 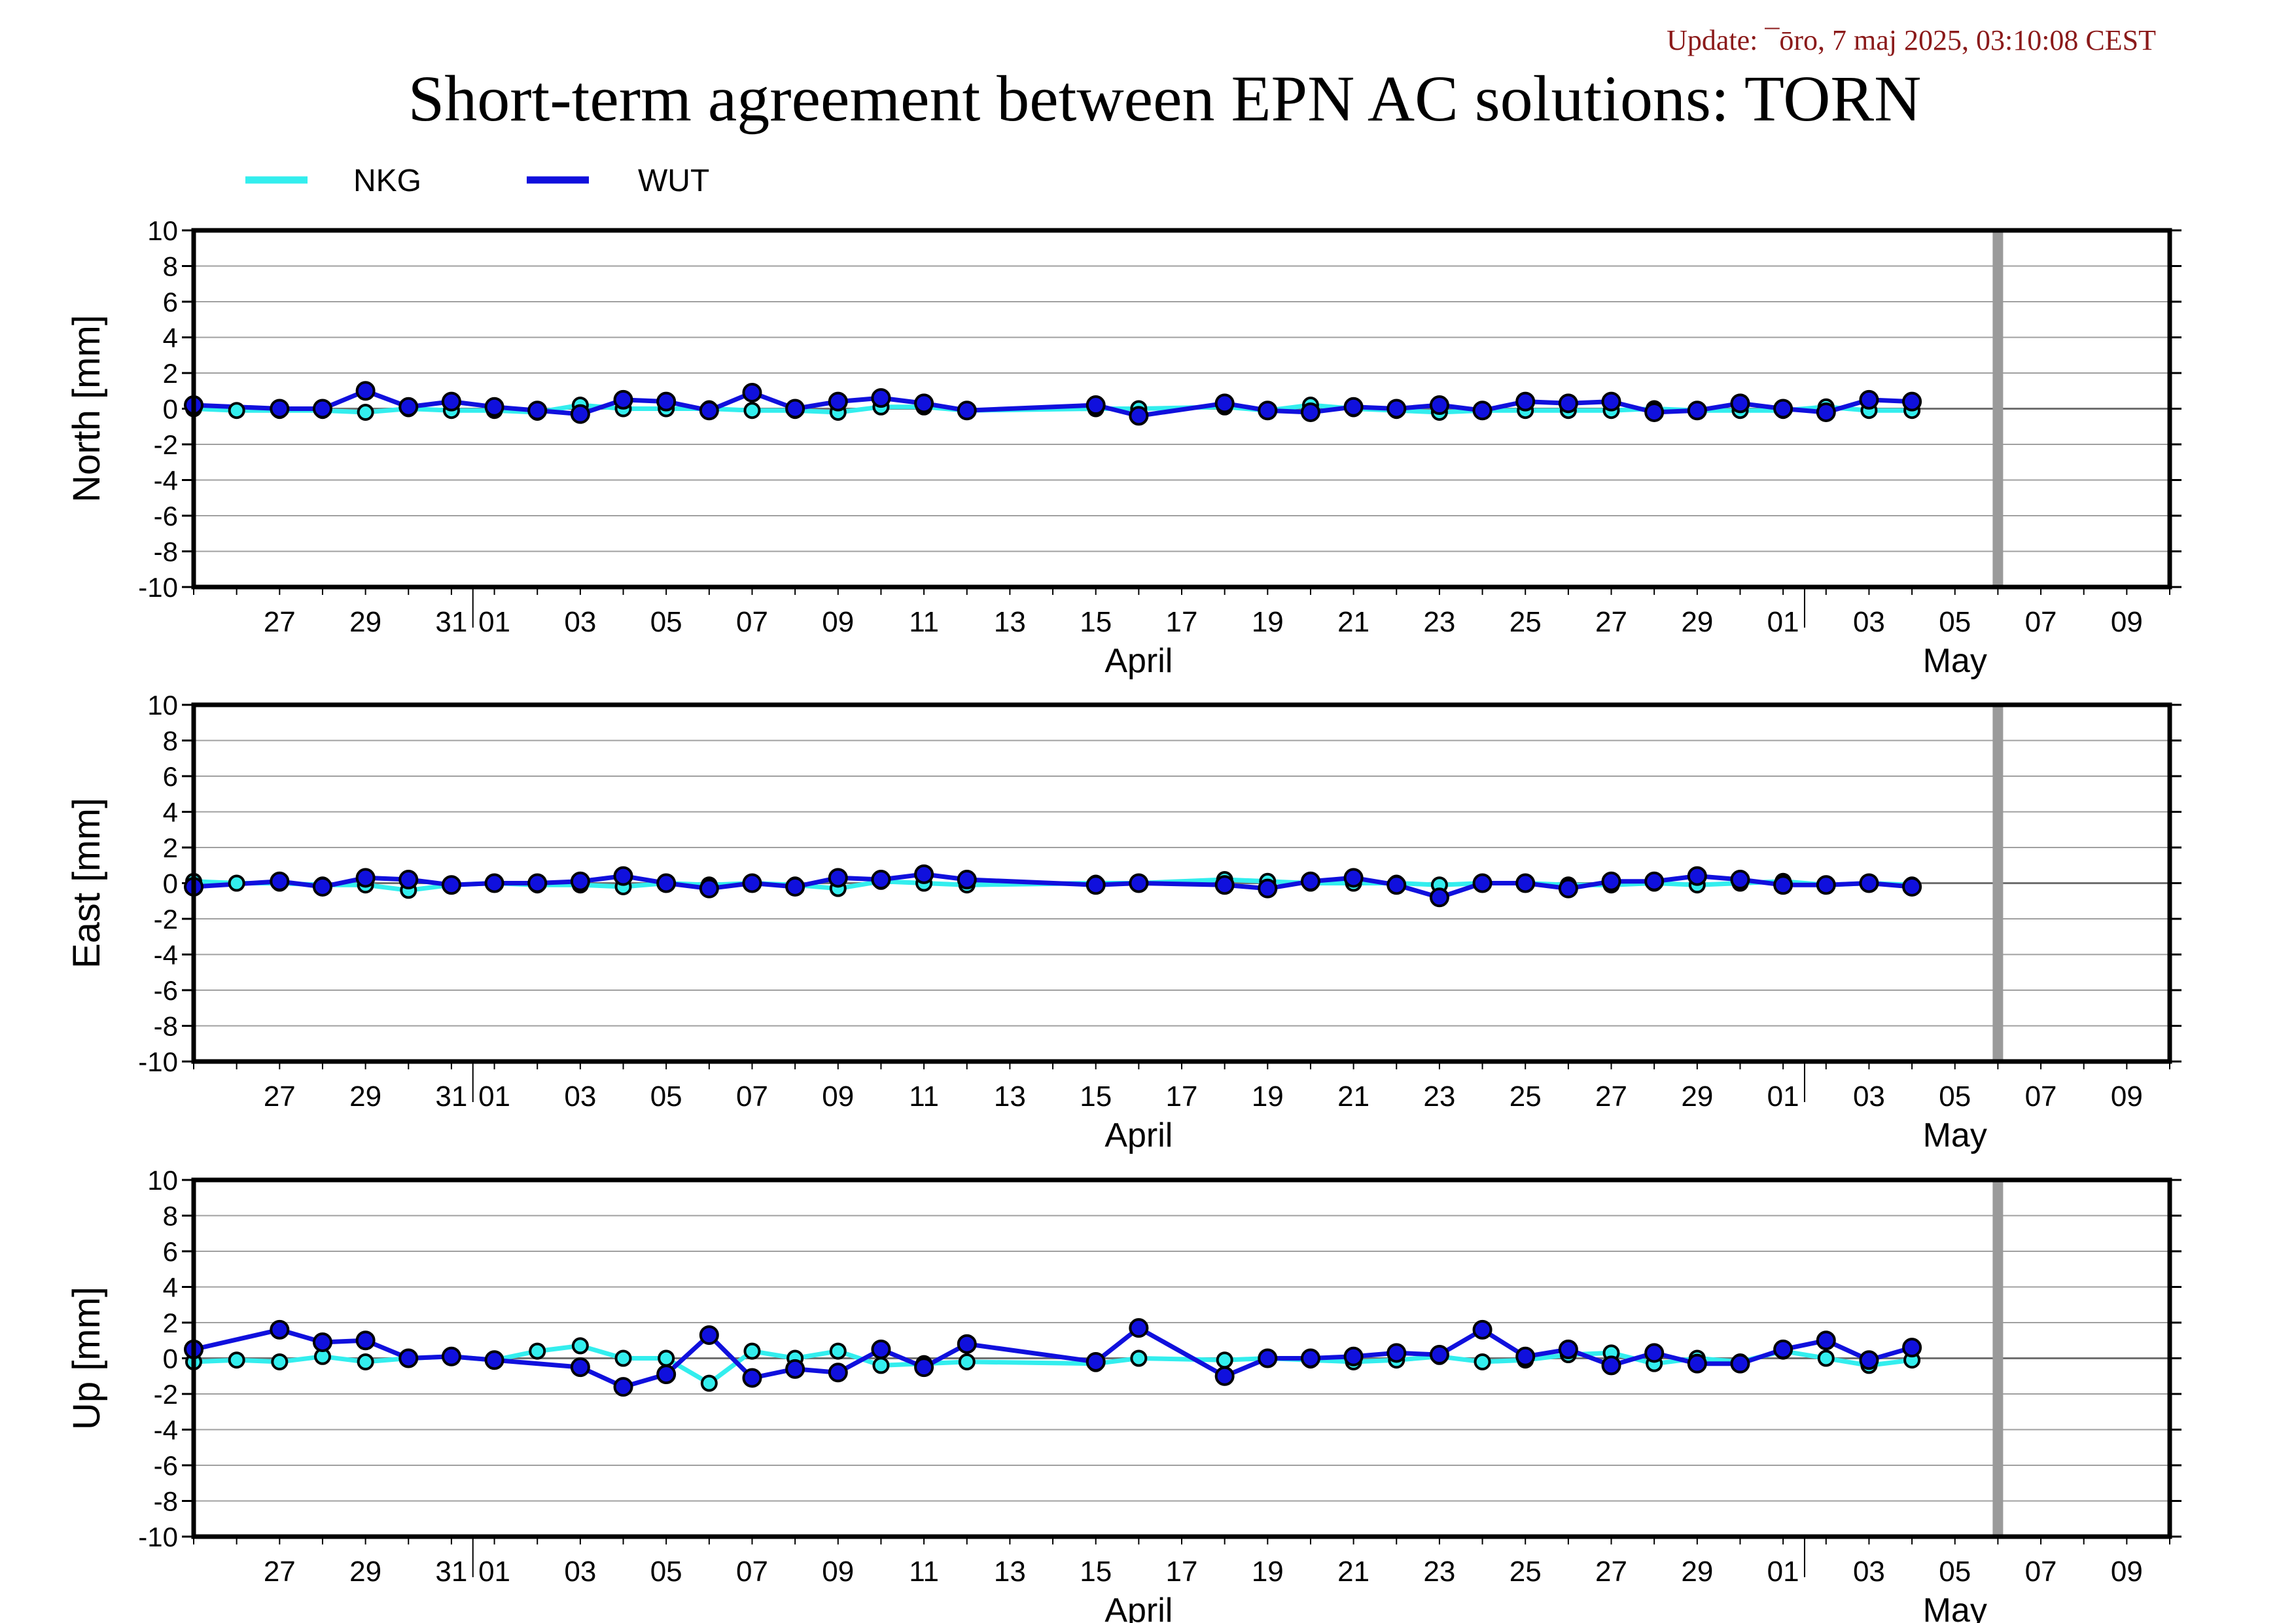 I want to click on x-tick-label: 21, so click(x=1353, y=1096).